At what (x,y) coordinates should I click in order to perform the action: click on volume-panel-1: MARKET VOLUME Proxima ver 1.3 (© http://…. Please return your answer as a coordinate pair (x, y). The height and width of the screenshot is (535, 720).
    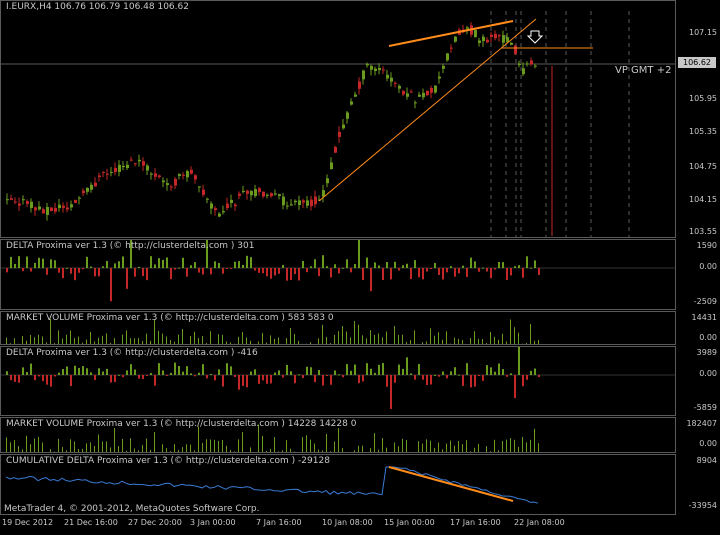
    Looking at the image, I should click on (338, 328).